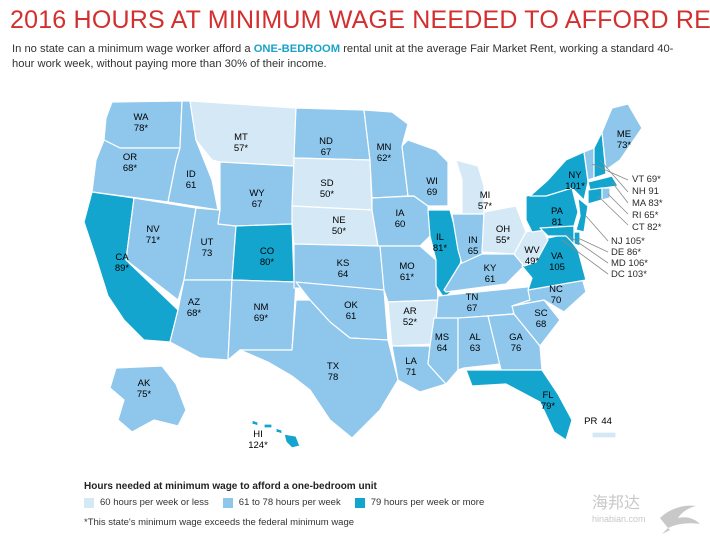 Image resolution: width=710 pixels, height=541 pixels. Describe the element at coordinates (122, 263) in the screenshot. I see `state-label-CA: CA 89*` at that location.